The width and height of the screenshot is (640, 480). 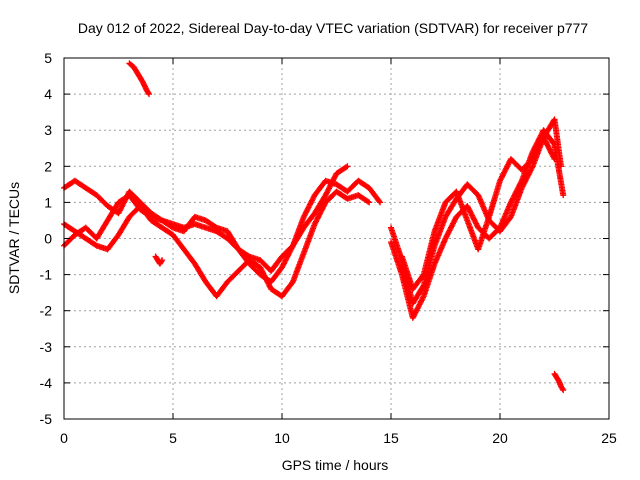 I want to click on y-tick-label: -3, so click(x=46, y=347).